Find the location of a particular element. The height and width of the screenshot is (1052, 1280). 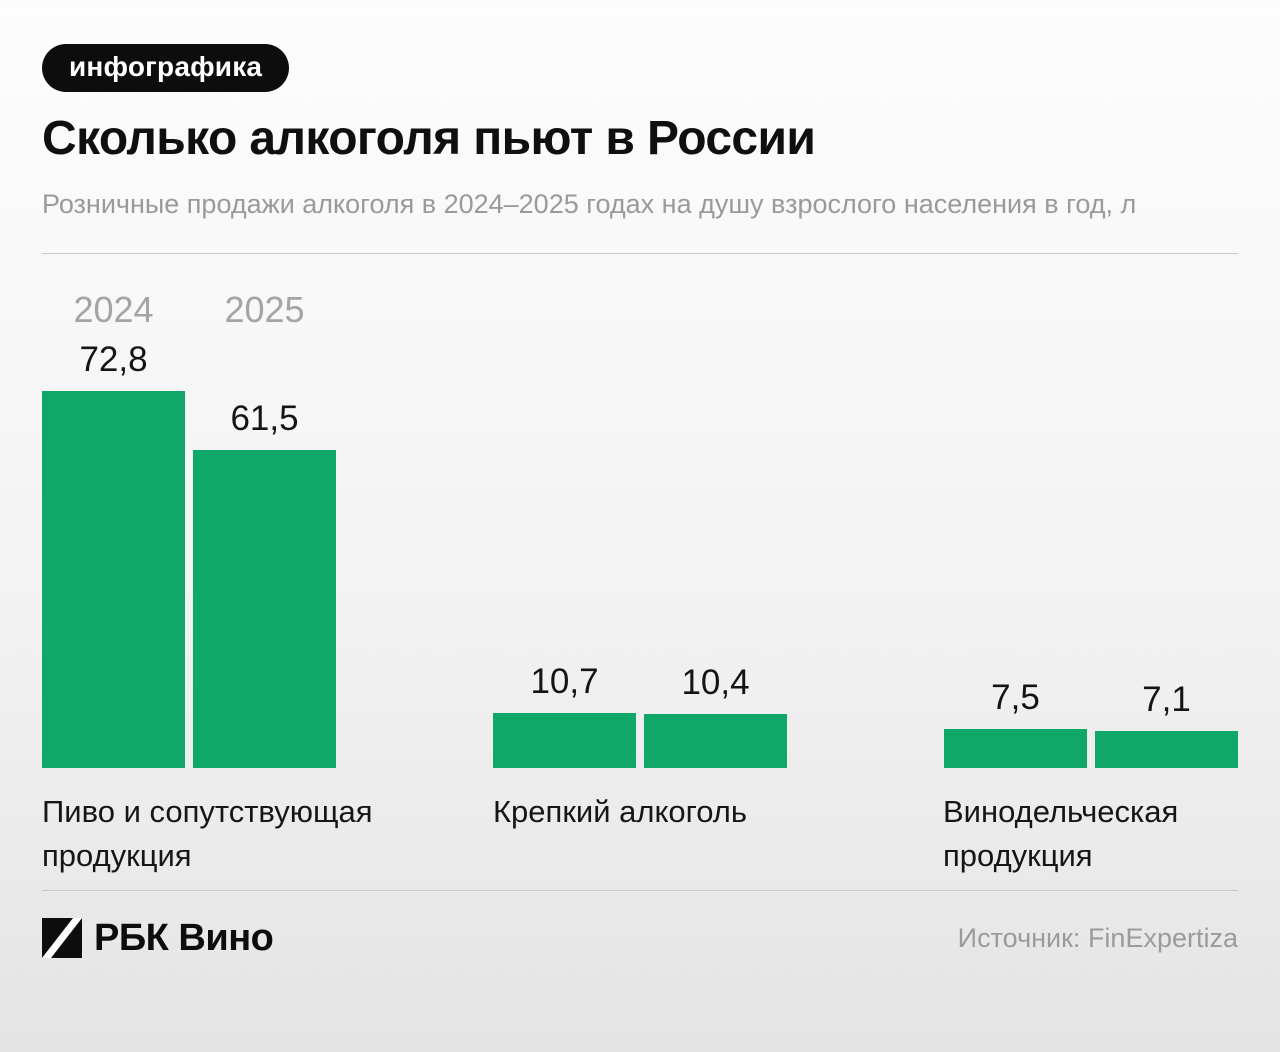

bar-cell: 10,7 is located at coordinates (564, 715).